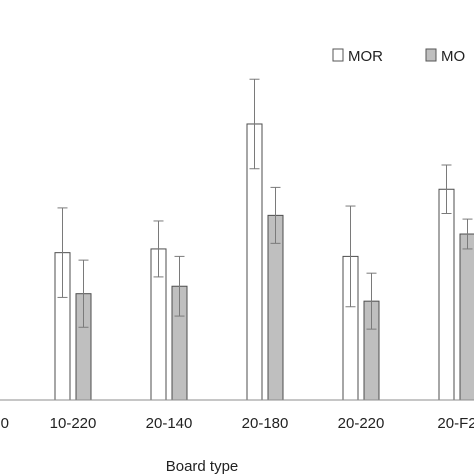  What do you see at coordinates (466, 317) in the screenshot?
I see `bar-moe-20-F220` at bounding box center [466, 317].